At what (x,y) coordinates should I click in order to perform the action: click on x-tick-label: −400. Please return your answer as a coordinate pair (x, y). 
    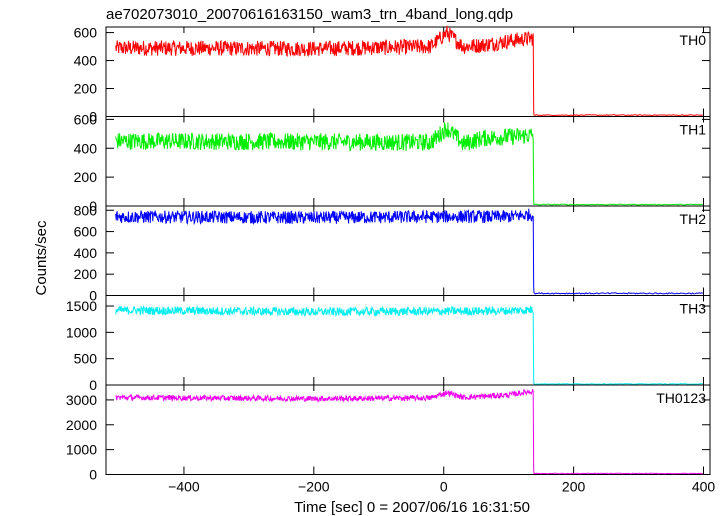
    Looking at the image, I should click on (184, 487).